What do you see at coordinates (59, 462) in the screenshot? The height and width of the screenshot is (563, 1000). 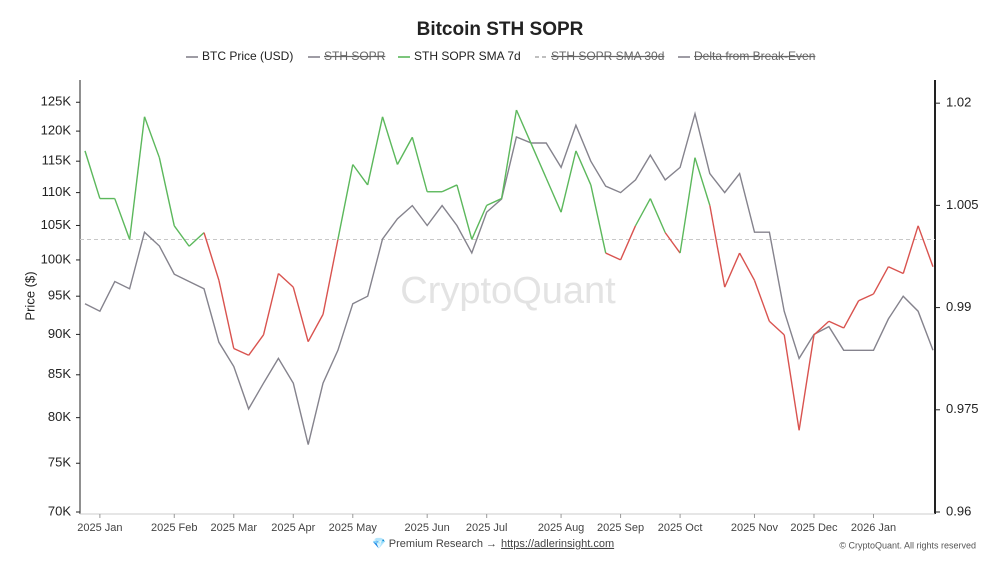 I see `y-tick-label: 75K` at bounding box center [59, 462].